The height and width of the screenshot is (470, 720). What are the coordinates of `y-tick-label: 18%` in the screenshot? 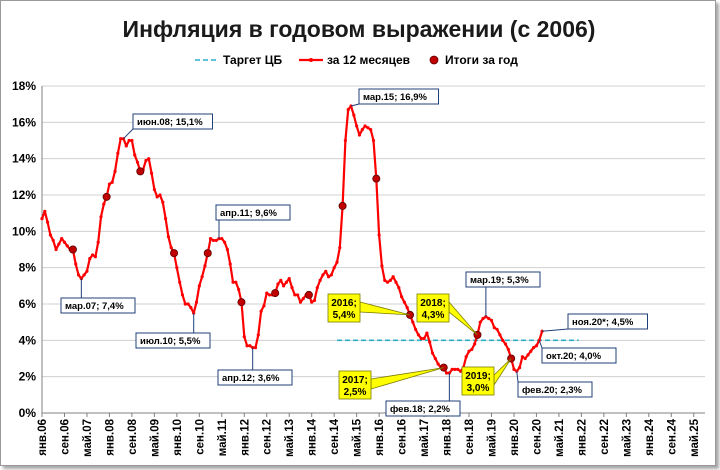 It's located at (24, 86).